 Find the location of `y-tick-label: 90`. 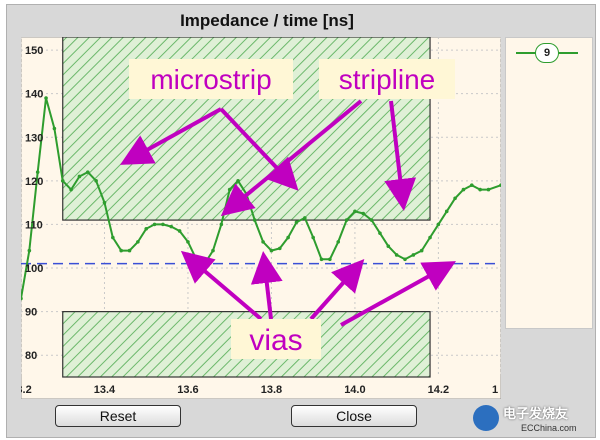

y-tick-label: 90 is located at coordinates (31, 313).